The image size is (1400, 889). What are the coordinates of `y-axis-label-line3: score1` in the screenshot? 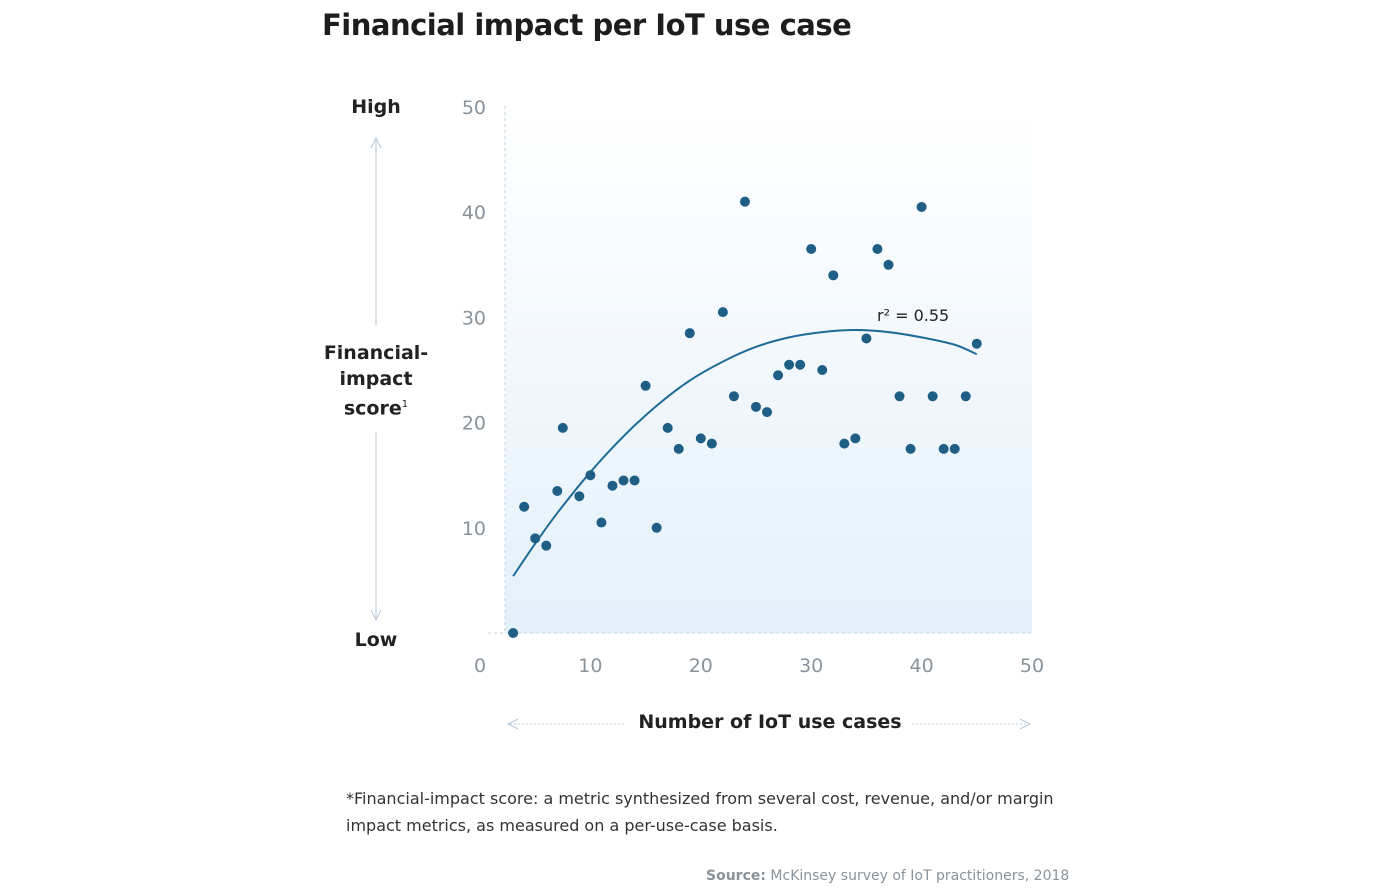 It's located at (376, 406).